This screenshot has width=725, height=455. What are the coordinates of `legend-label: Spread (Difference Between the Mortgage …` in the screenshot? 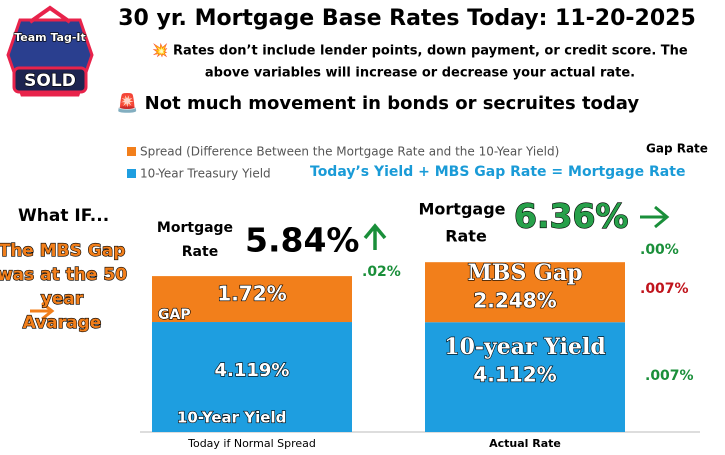 It's located at (349, 152).